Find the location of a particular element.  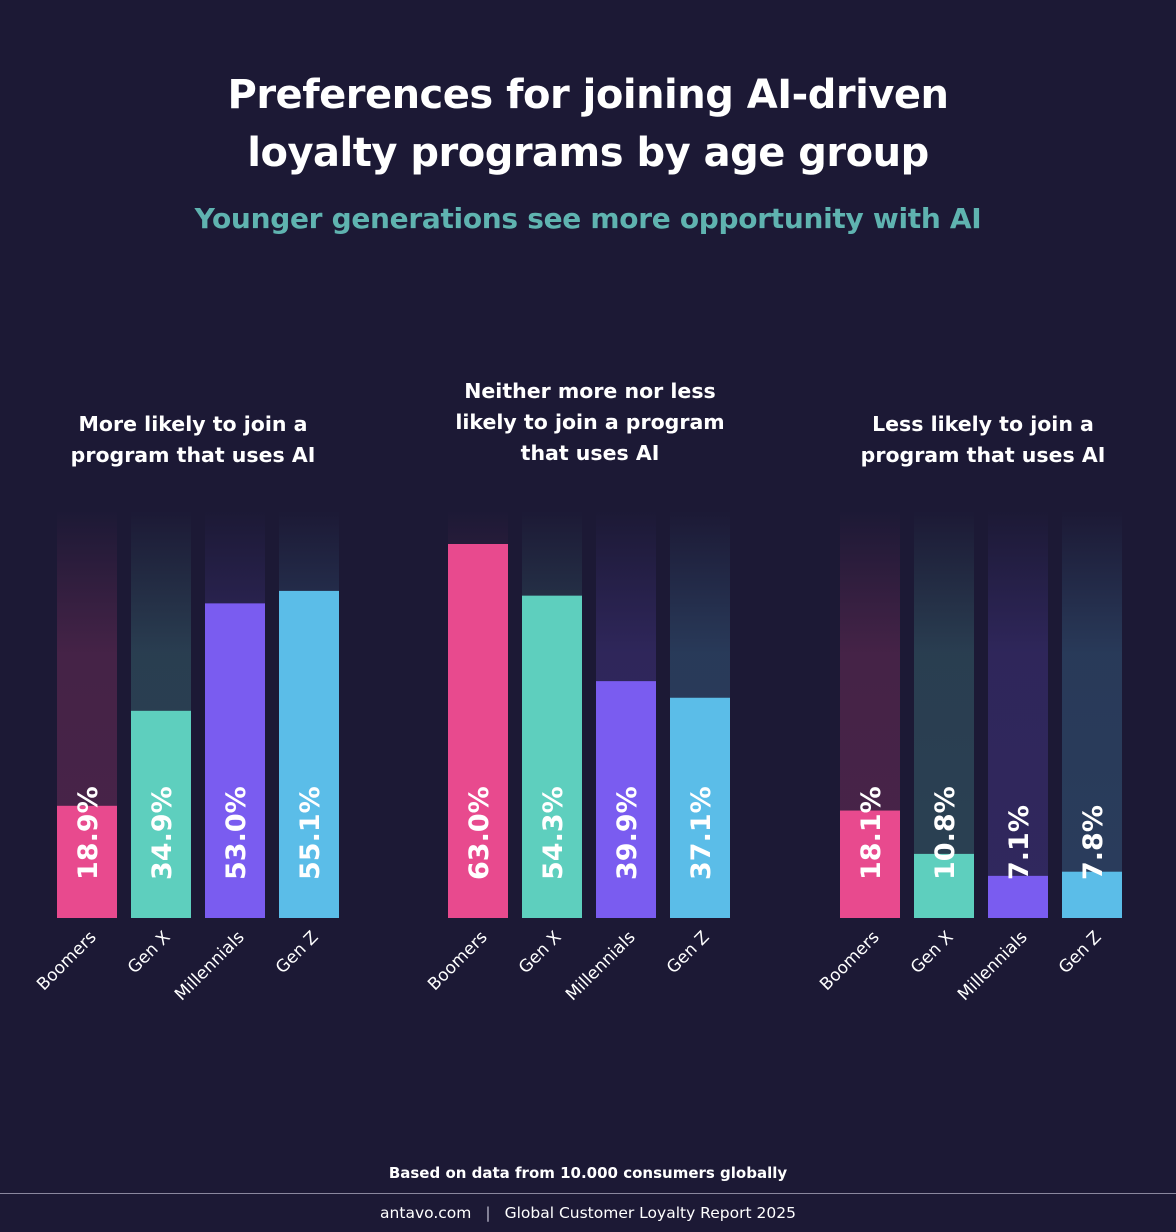

bar-track-gen-z is located at coordinates (1092, 714).